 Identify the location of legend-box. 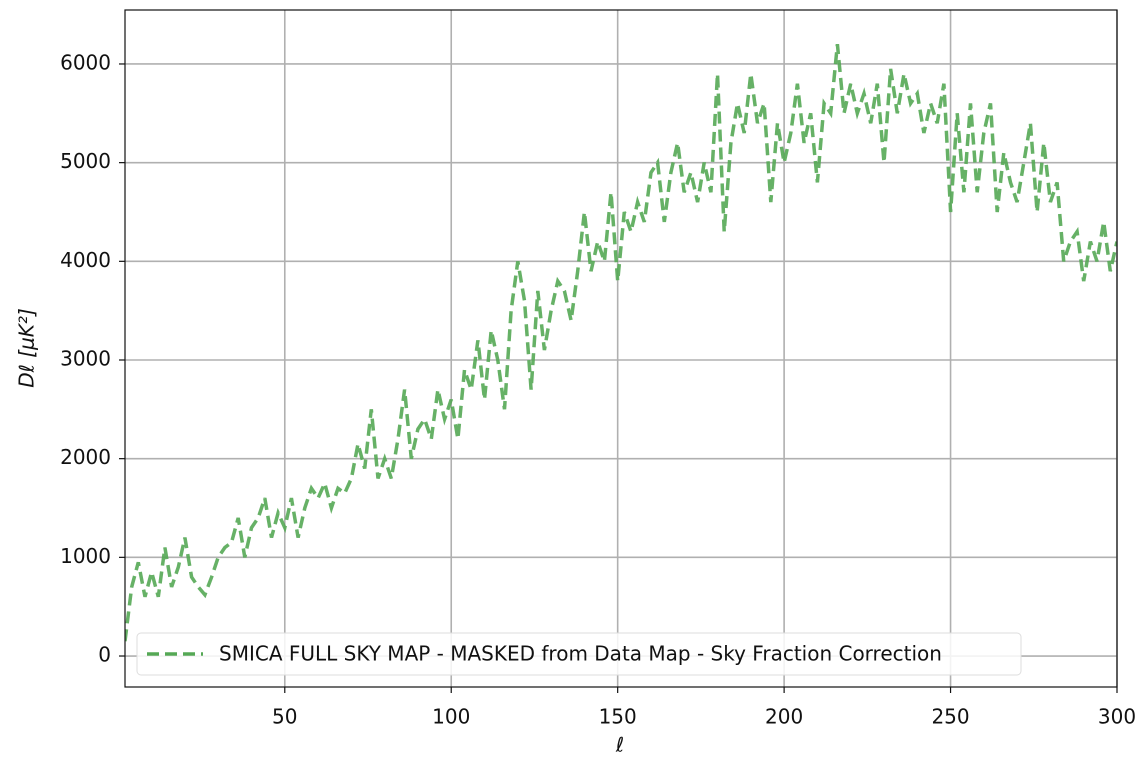
(579, 654).